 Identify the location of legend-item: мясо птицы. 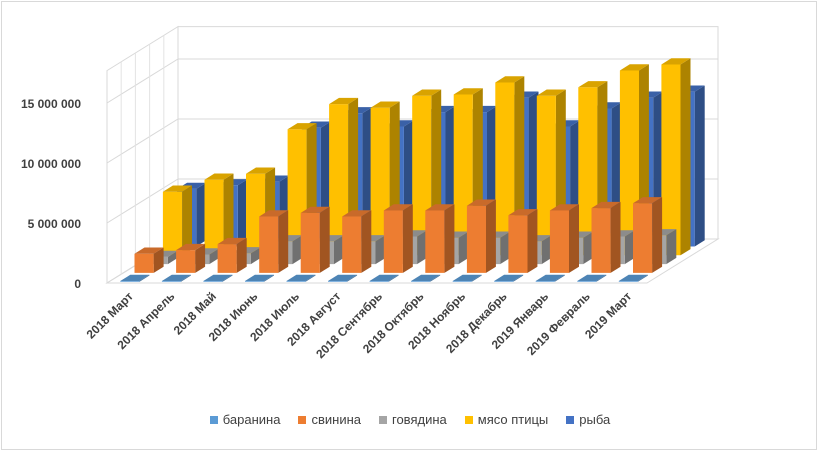
(506, 419).